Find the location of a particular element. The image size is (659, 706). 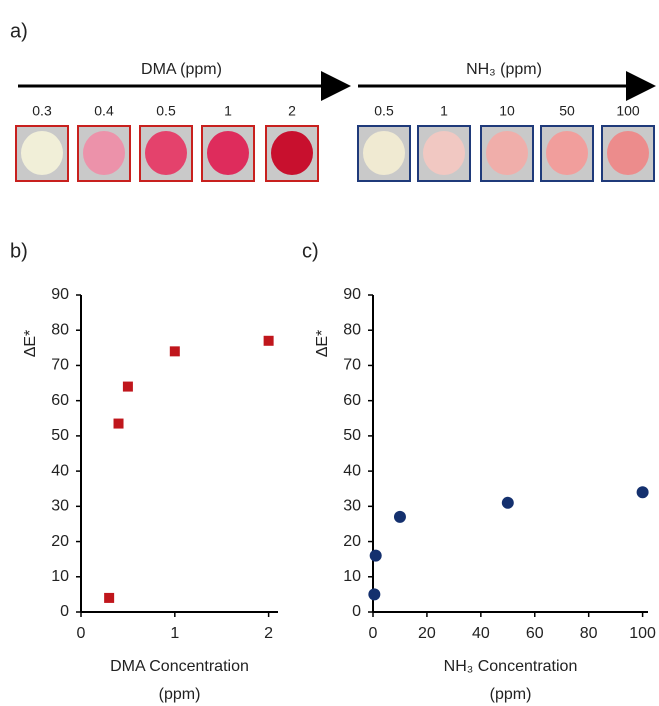

panel-label: c) is located at coordinates (310, 251).